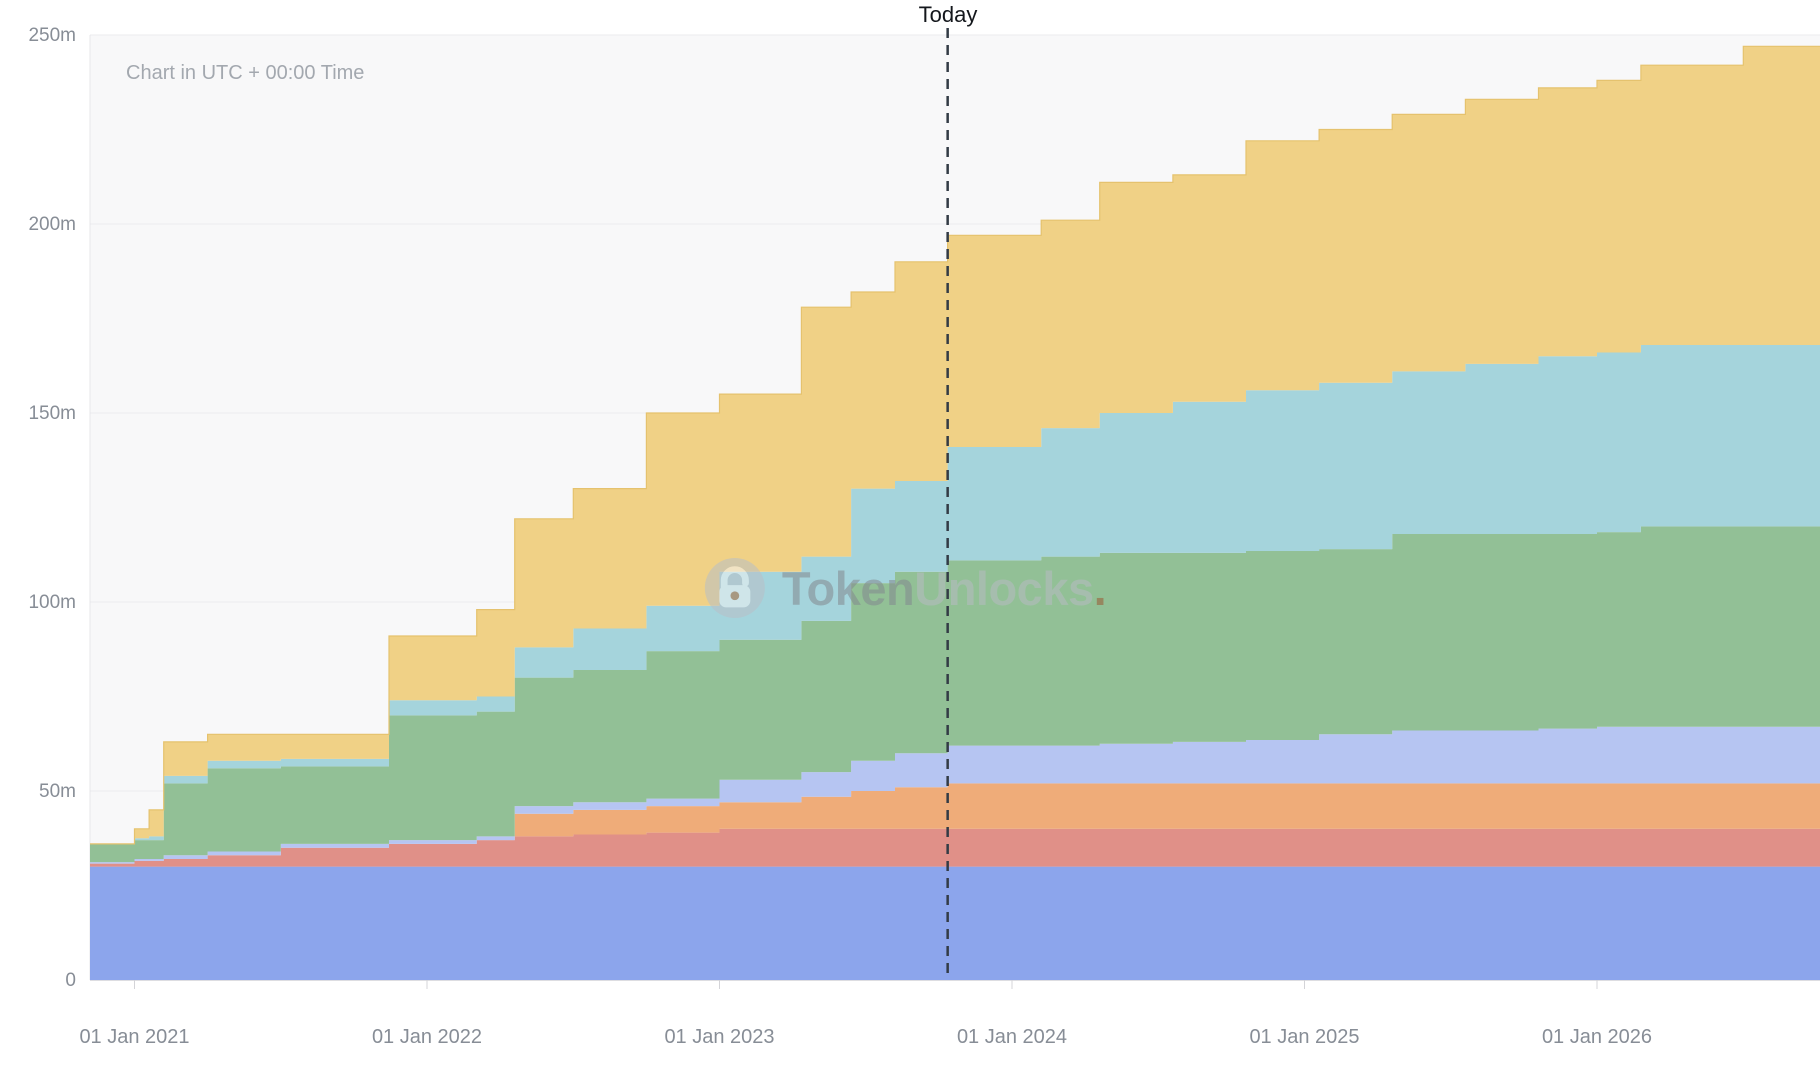 This screenshot has width=1820, height=1080. I want to click on y-tick-label: 50m, so click(57, 791).